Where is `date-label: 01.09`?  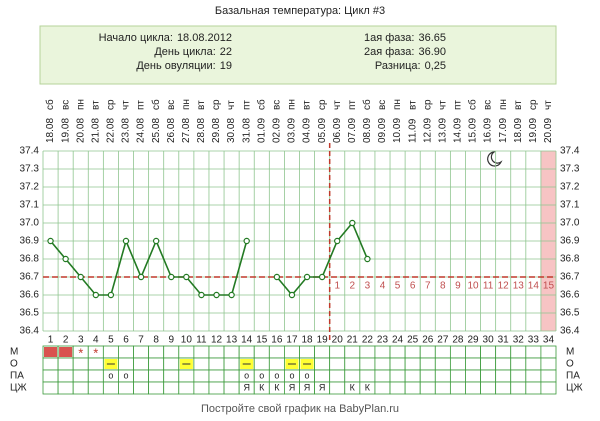 date-label: 01.09 is located at coordinates (261, 130).